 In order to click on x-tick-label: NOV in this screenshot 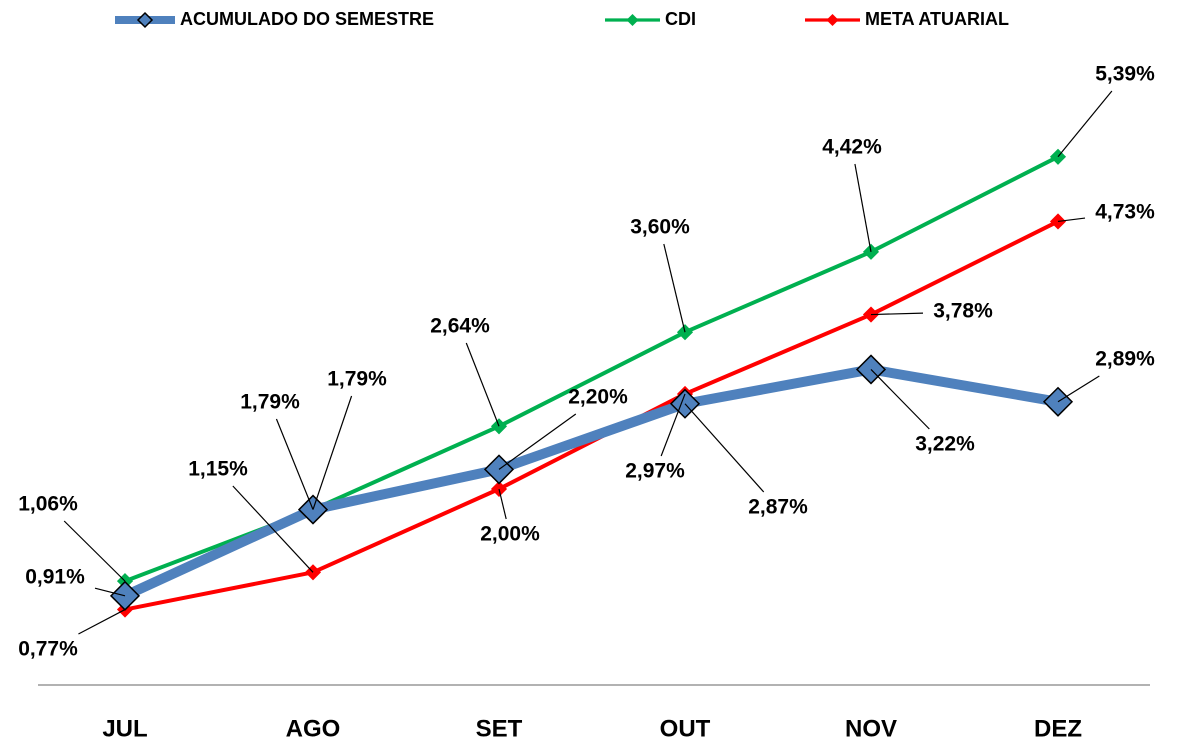, I will do `click(871, 728)`.